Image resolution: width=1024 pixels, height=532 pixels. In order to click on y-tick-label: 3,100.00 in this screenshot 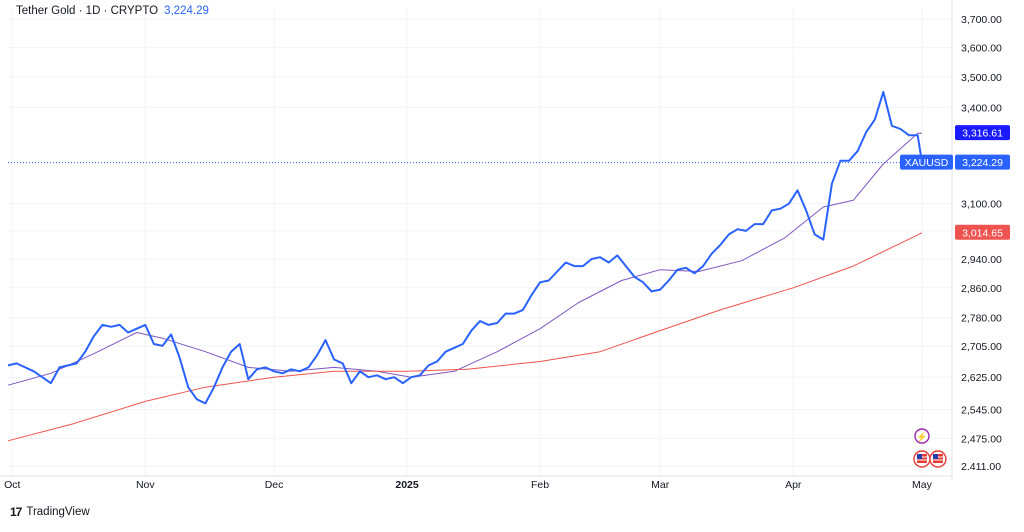, I will do `click(981, 205)`.